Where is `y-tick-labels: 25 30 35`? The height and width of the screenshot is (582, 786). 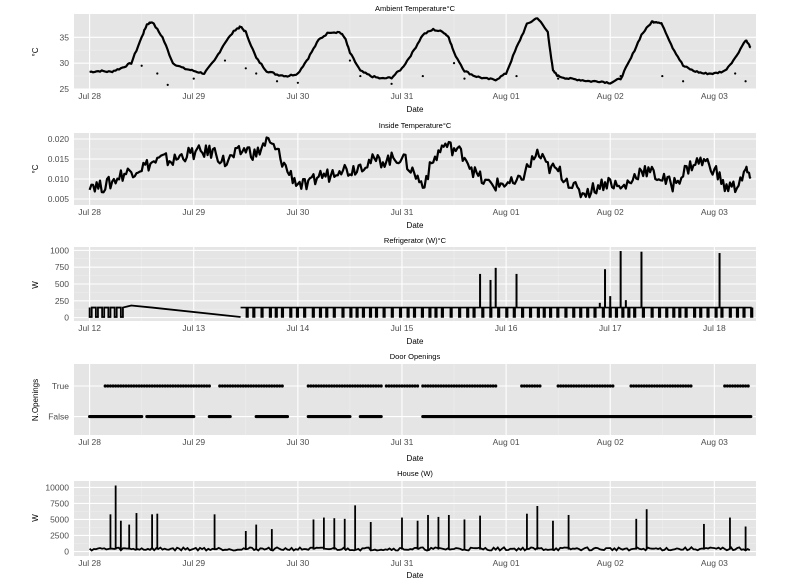
y-tick-labels: 25 30 35 is located at coordinates (65, 63).